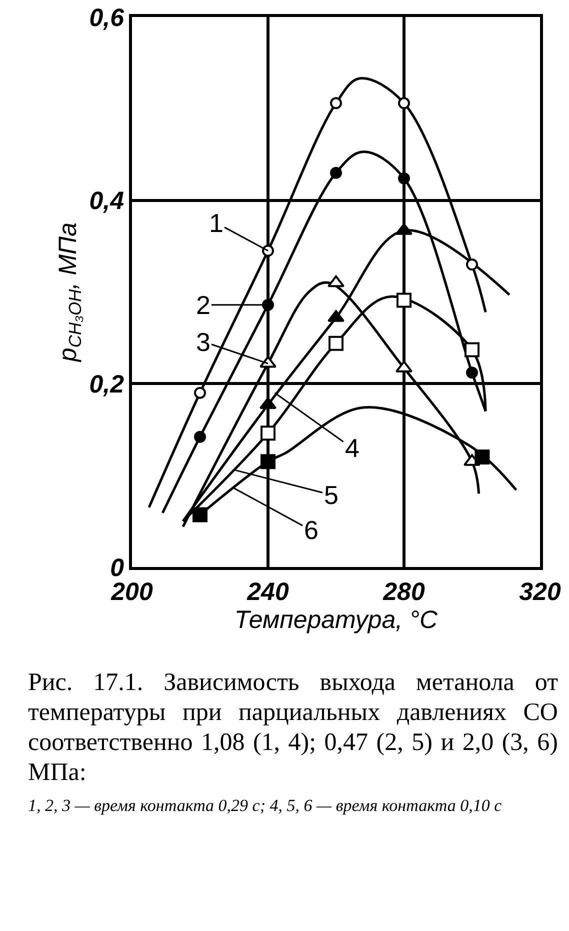  I want to click on y-tick-label: 0,2, so click(106, 384).